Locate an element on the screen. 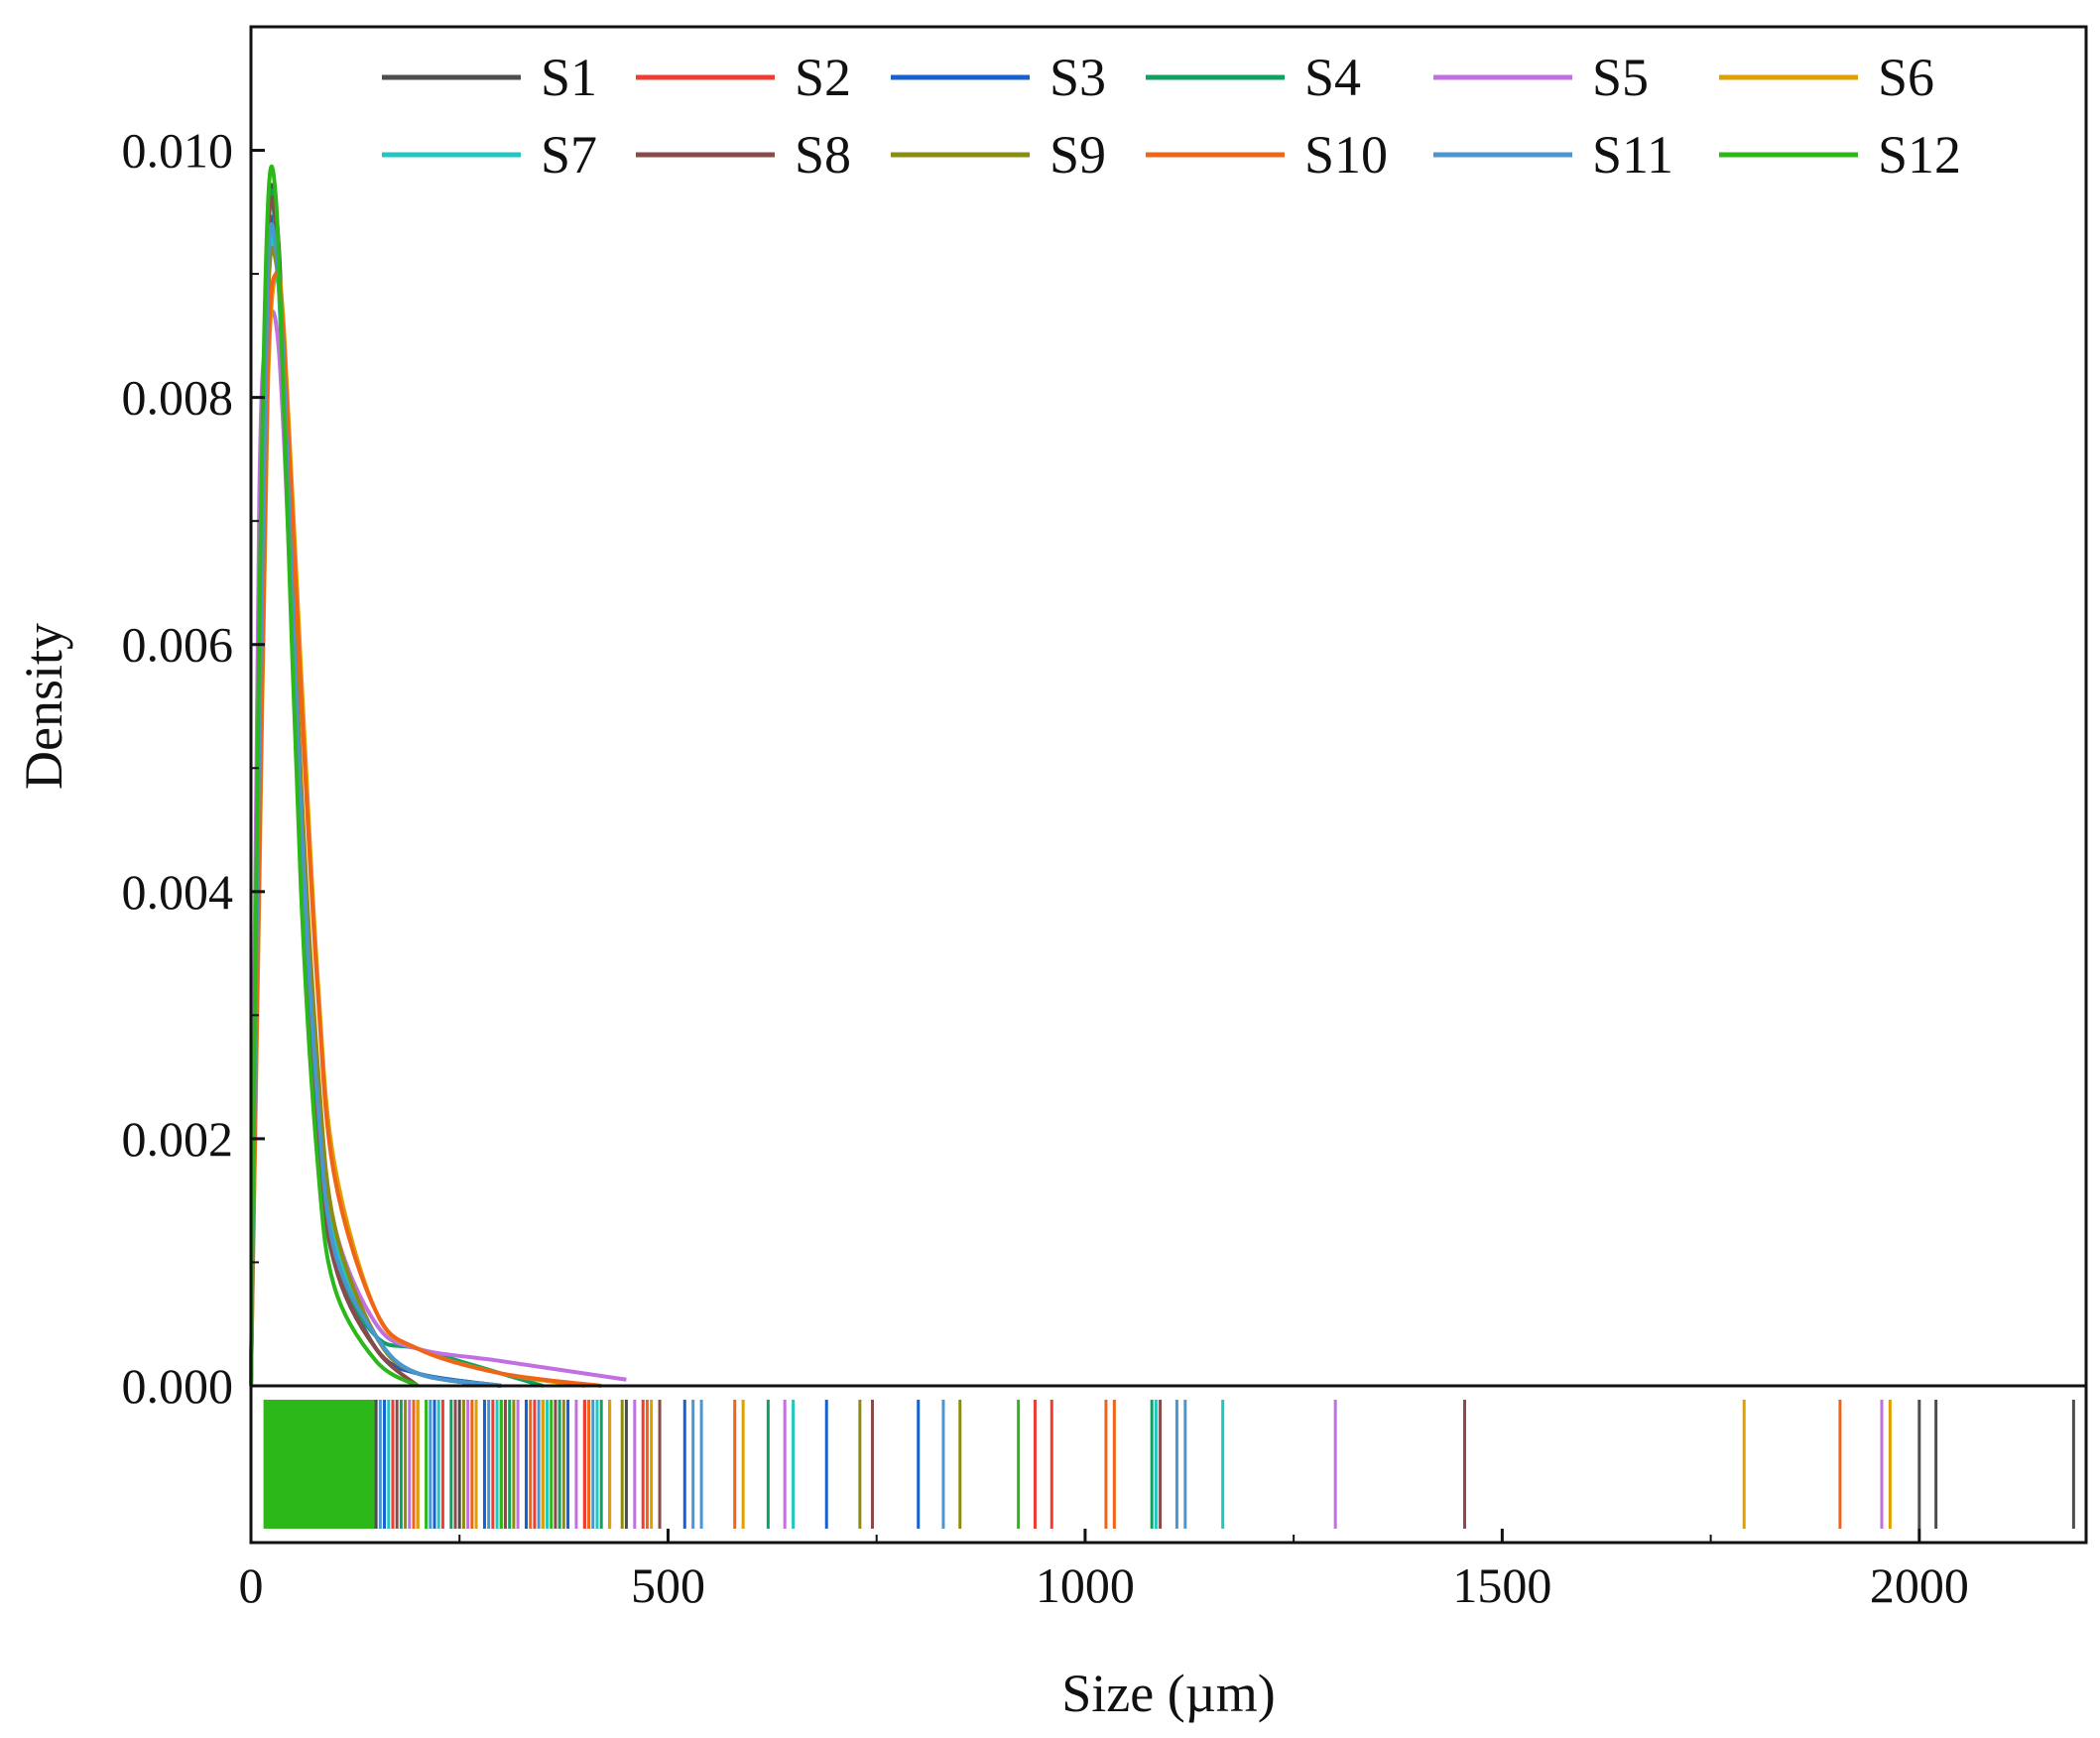 The image size is (2100, 1738). legend-label-s2: S2 is located at coordinates (823, 78).